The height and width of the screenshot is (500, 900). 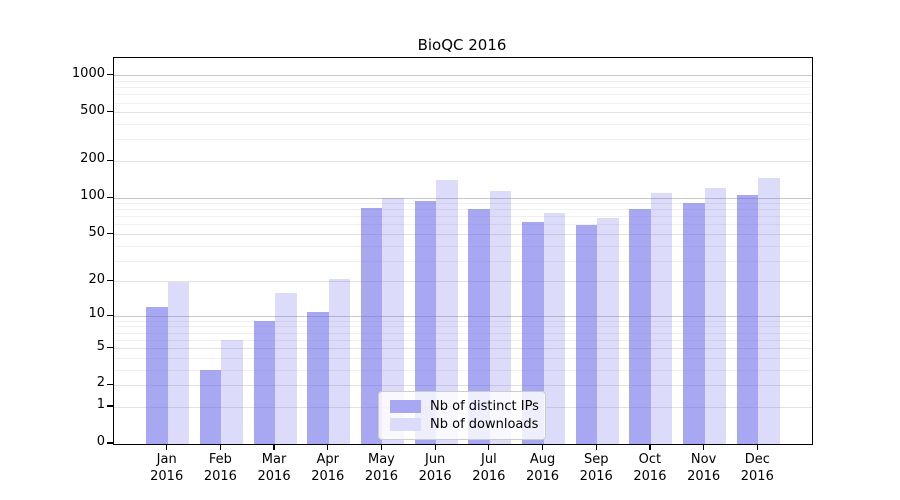 I want to click on y-tick-label-500: 500, so click(x=92, y=110).